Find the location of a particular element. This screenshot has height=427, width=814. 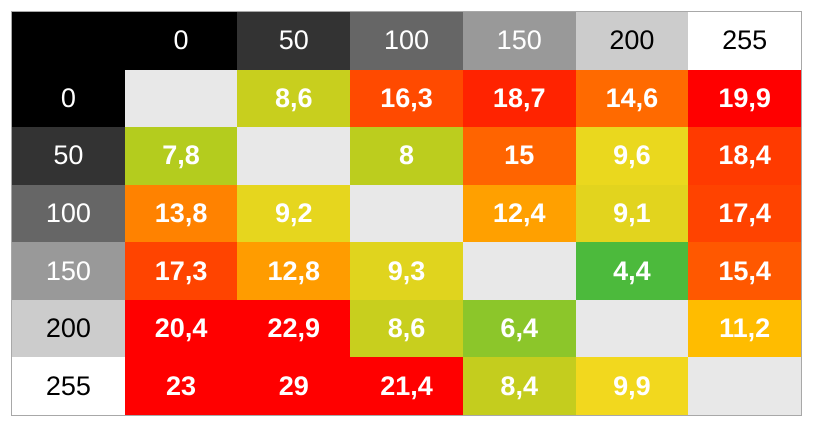

heatmap-cell: 12,8 is located at coordinates (294, 271).